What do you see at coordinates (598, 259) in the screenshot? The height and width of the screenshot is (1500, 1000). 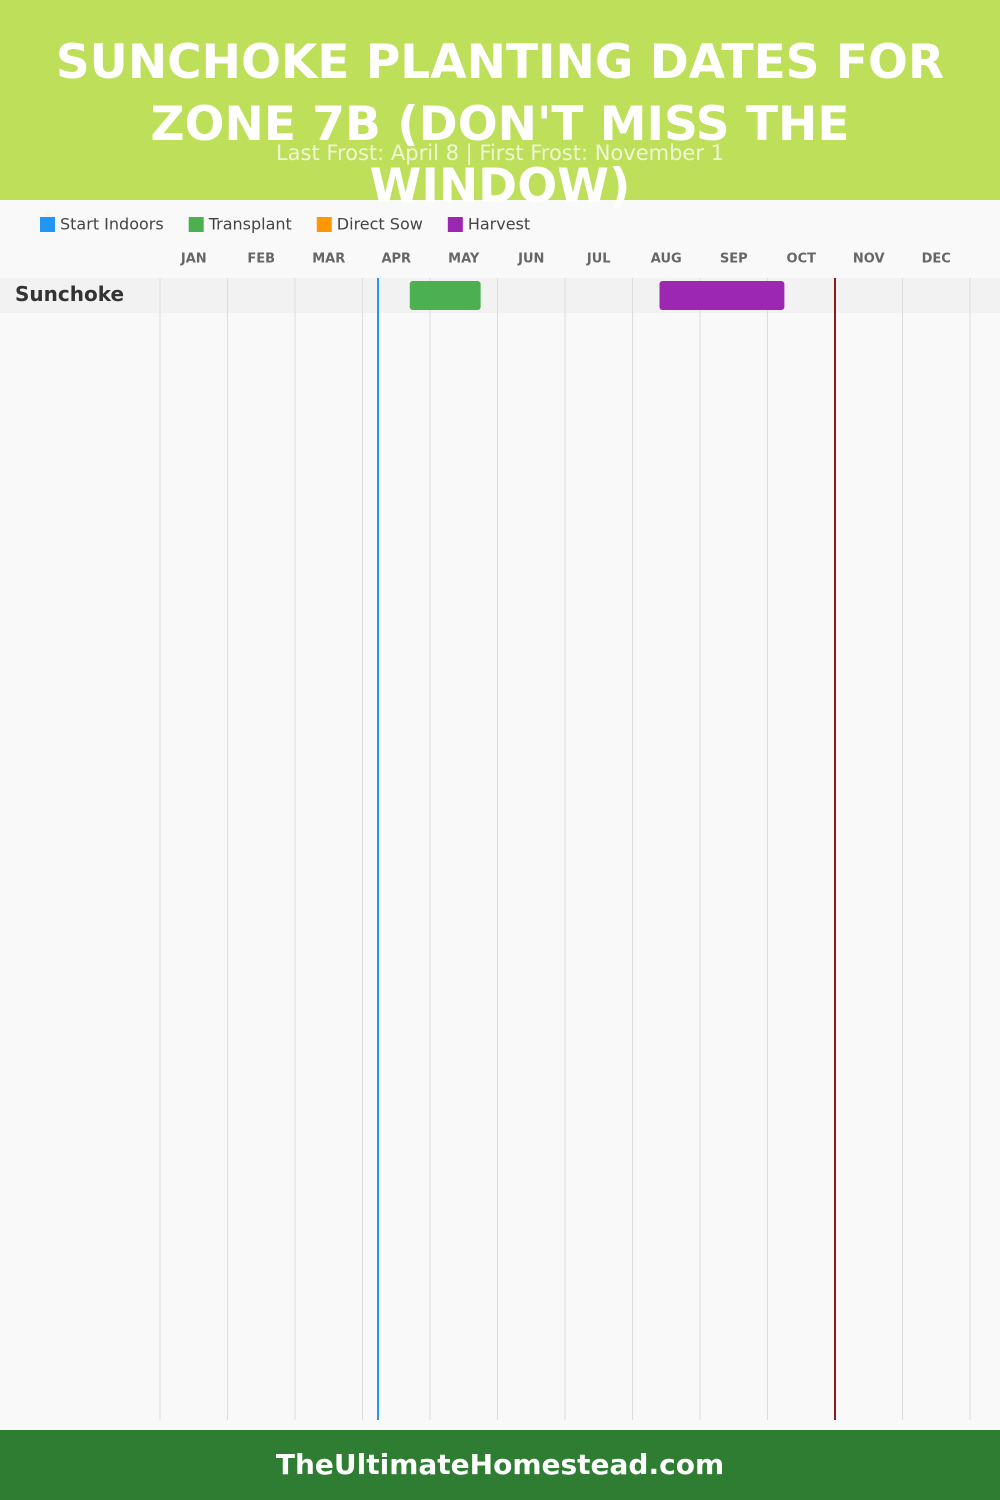 I see `x-tick-label: JUL` at bounding box center [598, 259].